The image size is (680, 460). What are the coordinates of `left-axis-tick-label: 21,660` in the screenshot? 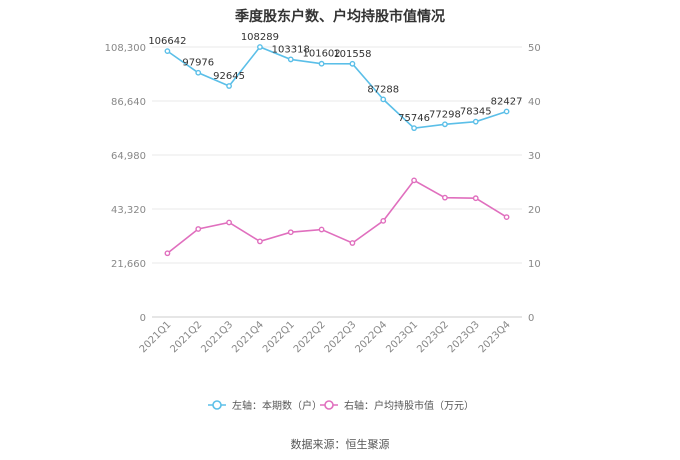 It's located at (128, 264).